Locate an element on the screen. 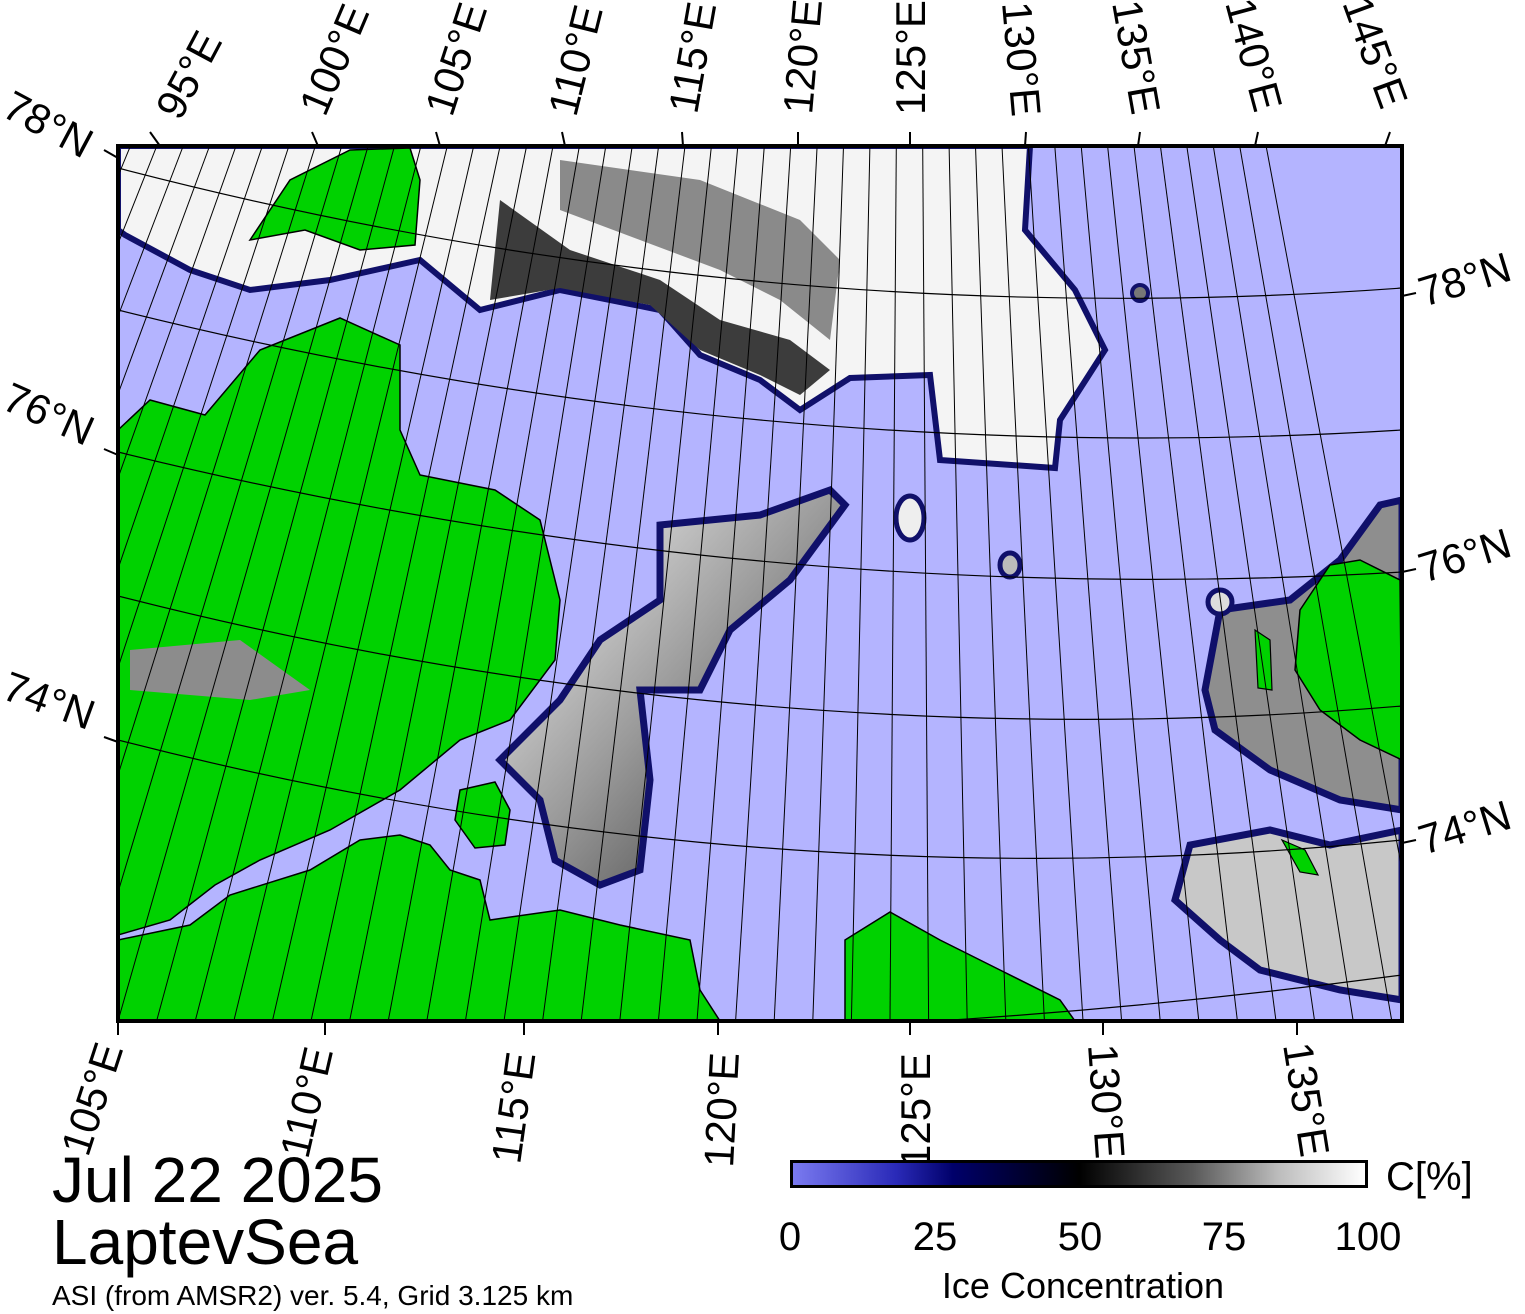 The width and height of the screenshot is (1525, 1314). region-title: LaptevSea is located at coordinates (205, 1242).